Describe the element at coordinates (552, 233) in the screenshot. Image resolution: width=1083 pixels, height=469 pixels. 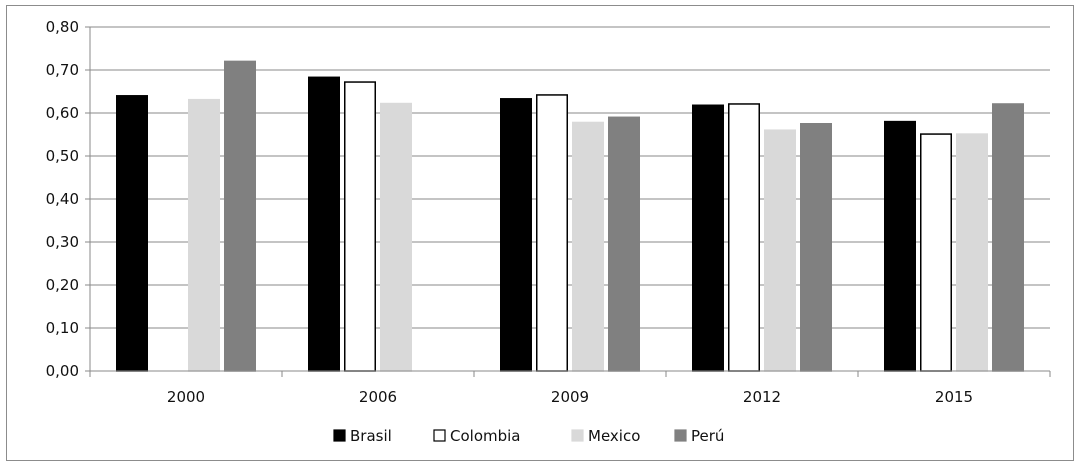
I see `bar-colombia-2009` at that location.